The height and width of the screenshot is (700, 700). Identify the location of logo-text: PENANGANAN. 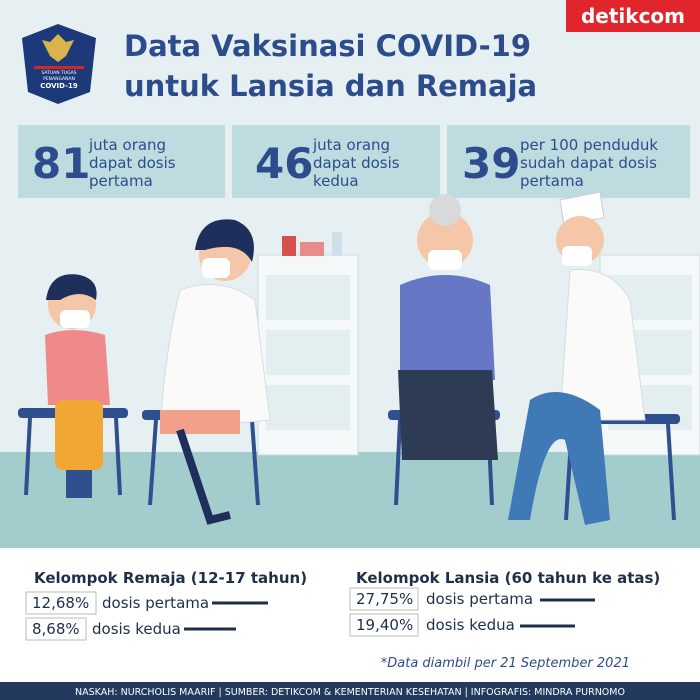
(59, 79).